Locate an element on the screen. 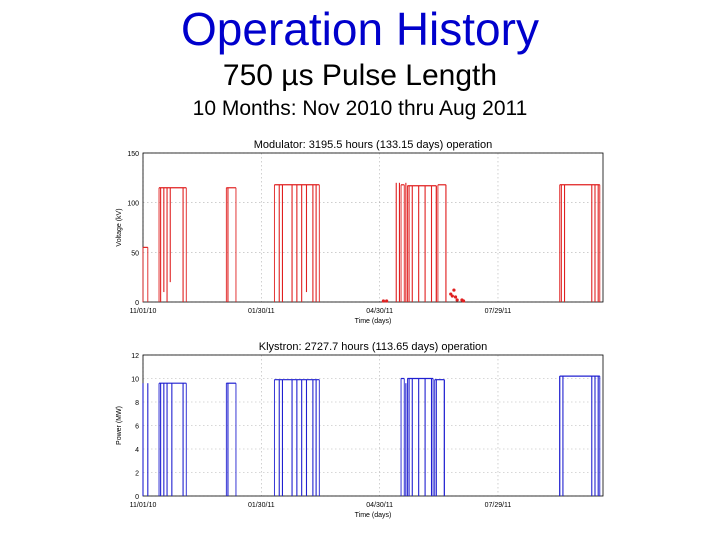  period-caption: 10 Months: Nov 2010 thru Aug 2011 is located at coordinates (360, 108).